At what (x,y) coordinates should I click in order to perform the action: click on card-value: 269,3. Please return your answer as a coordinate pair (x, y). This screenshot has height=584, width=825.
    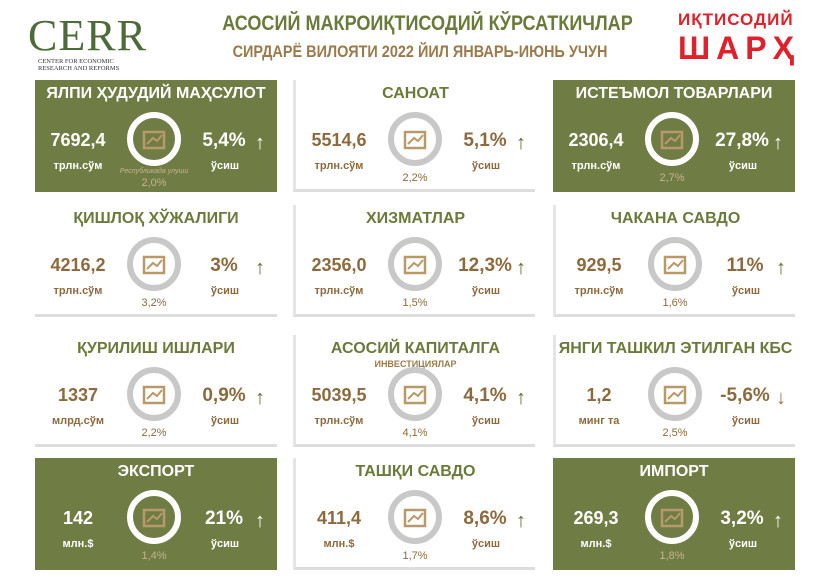
    Looking at the image, I should click on (596, 518).